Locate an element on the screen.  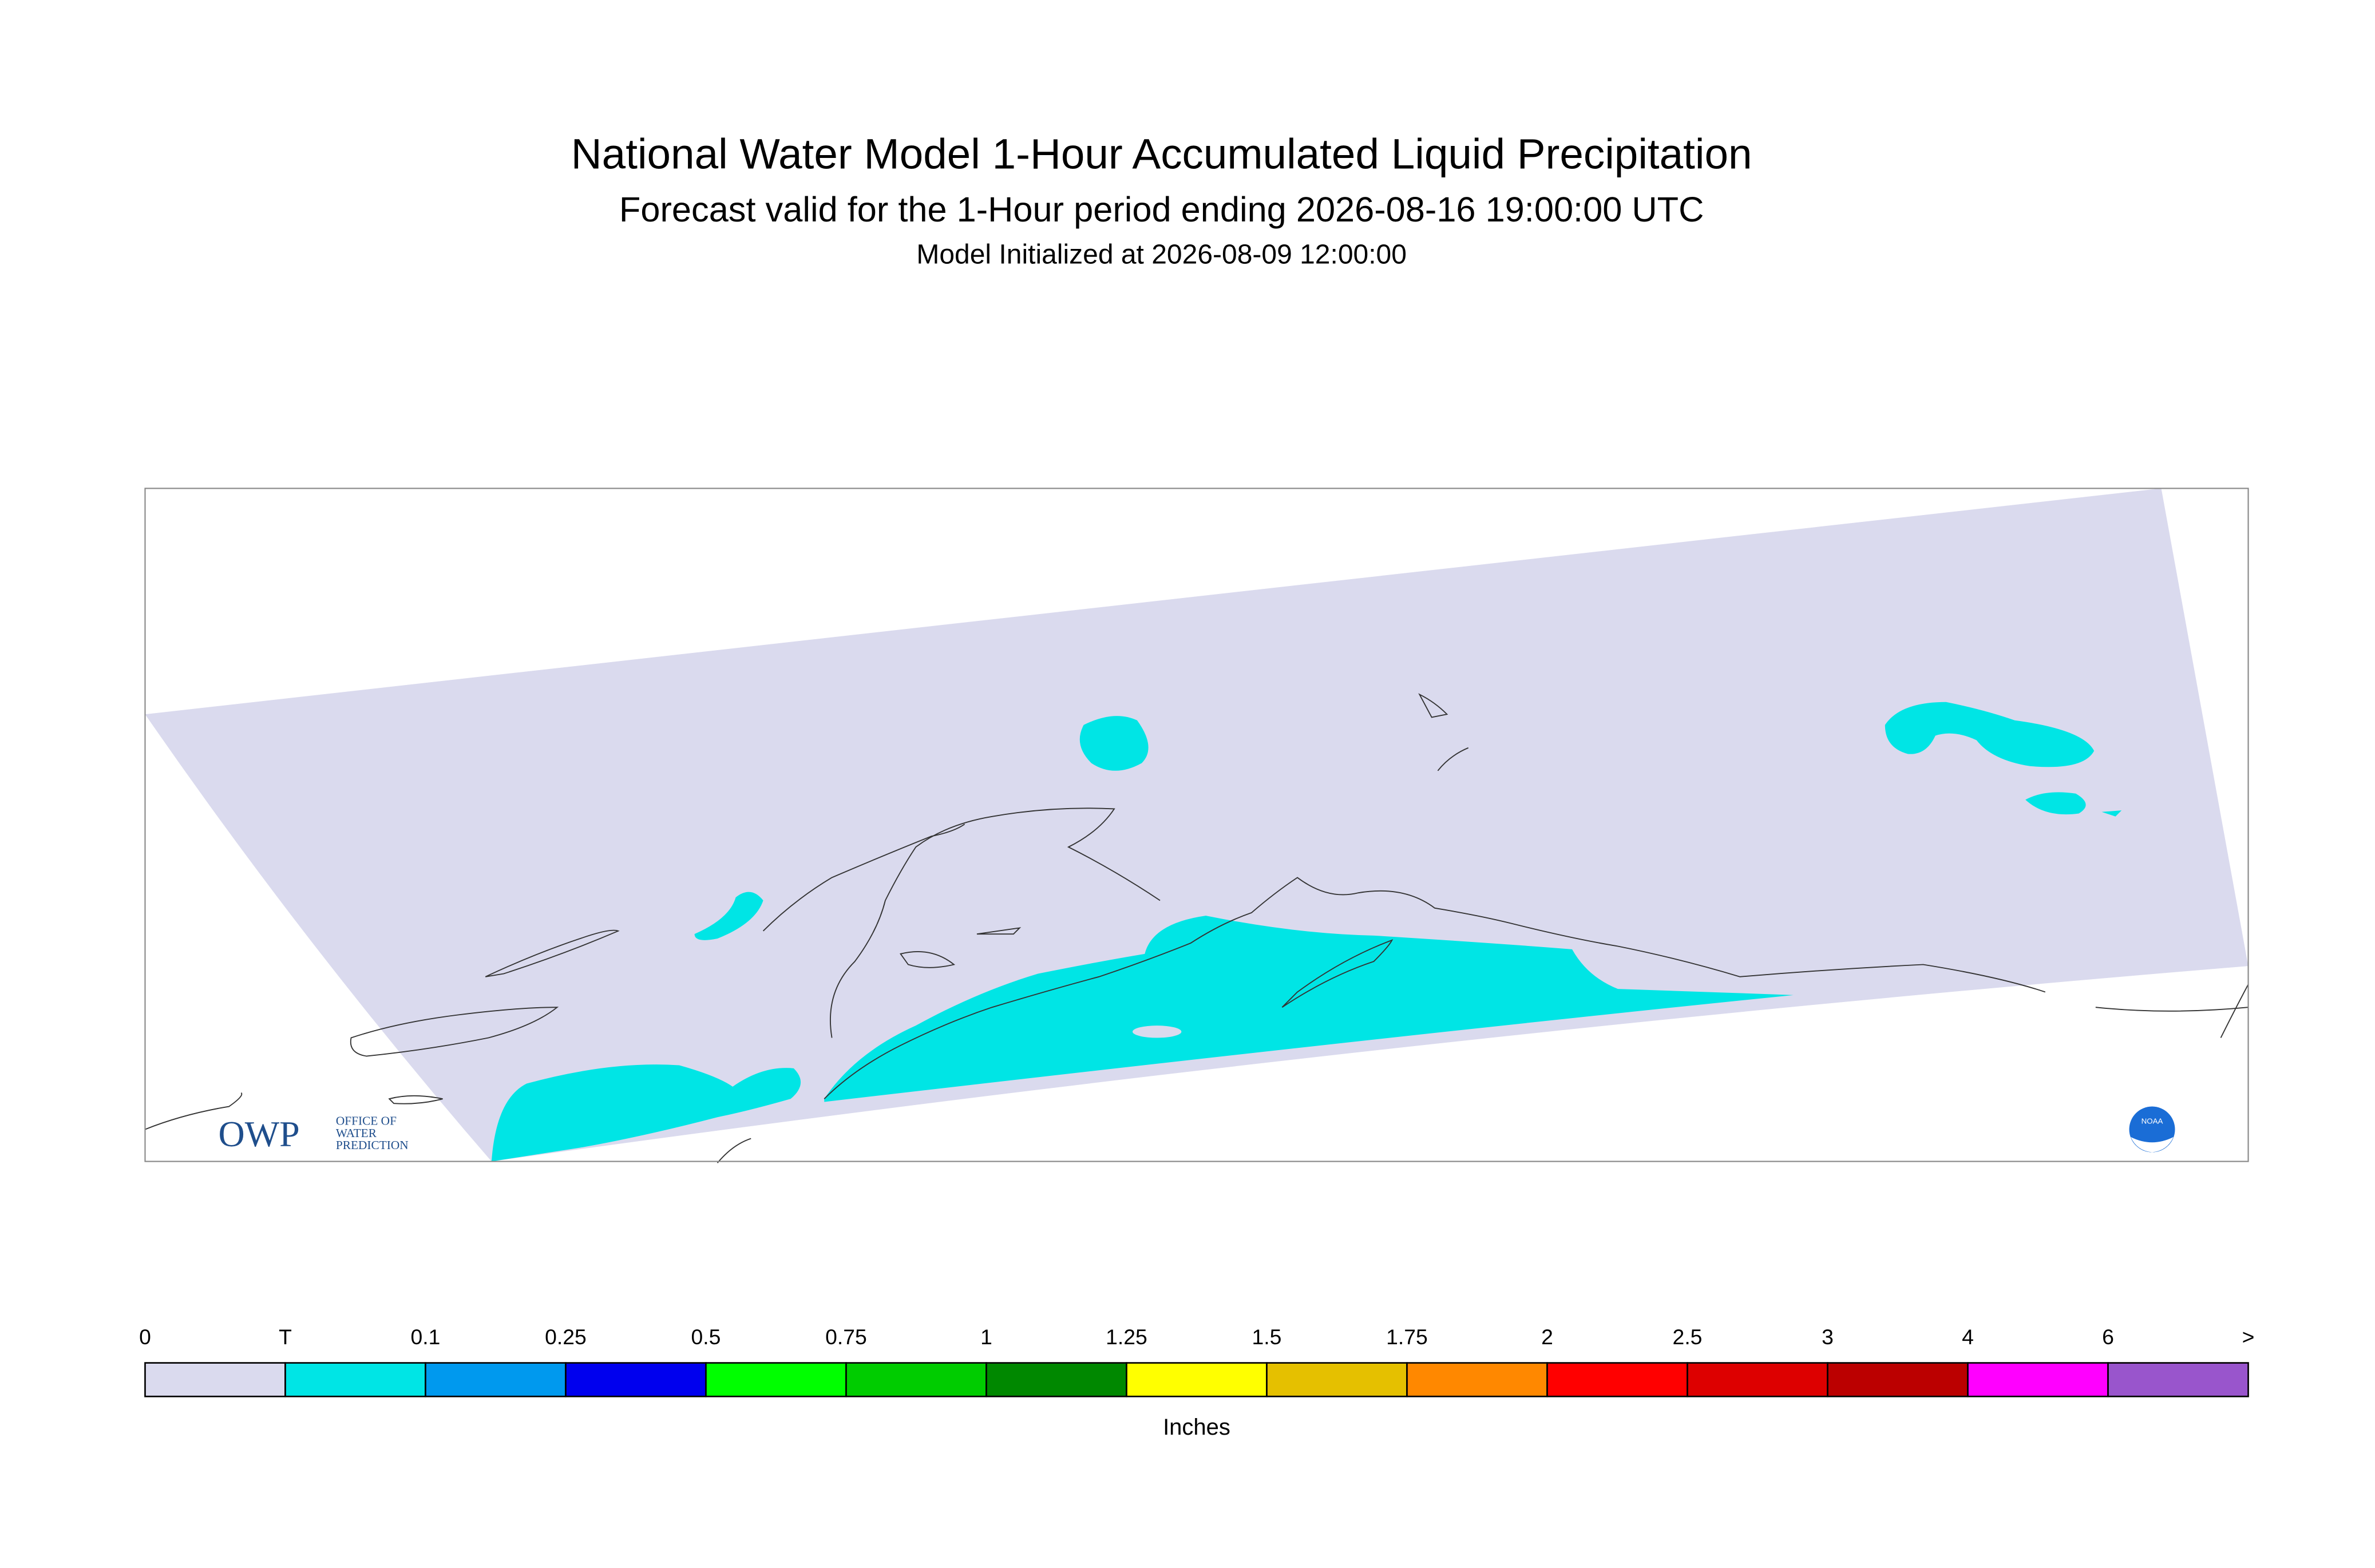
legend-label: 6 is located at coordinates (2108, 1337).